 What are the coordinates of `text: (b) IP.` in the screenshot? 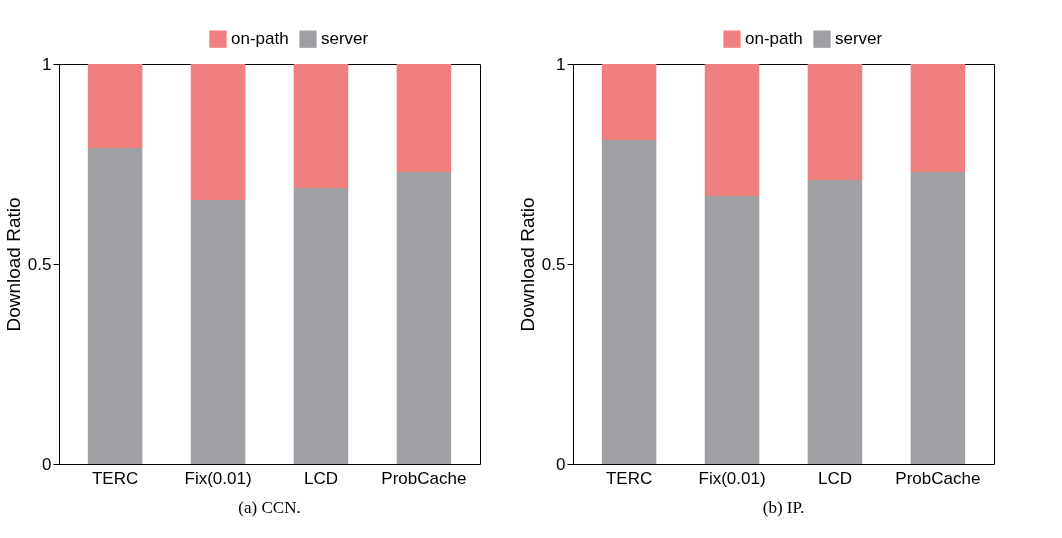 It's located at (783, 507).